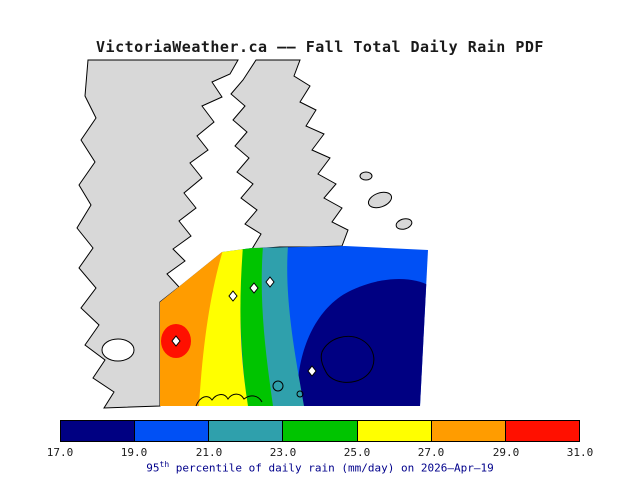 The width and height of the screenshot is (640, 480). I want to click on colorbar-tick-label: 29.0, so click(506, 452).